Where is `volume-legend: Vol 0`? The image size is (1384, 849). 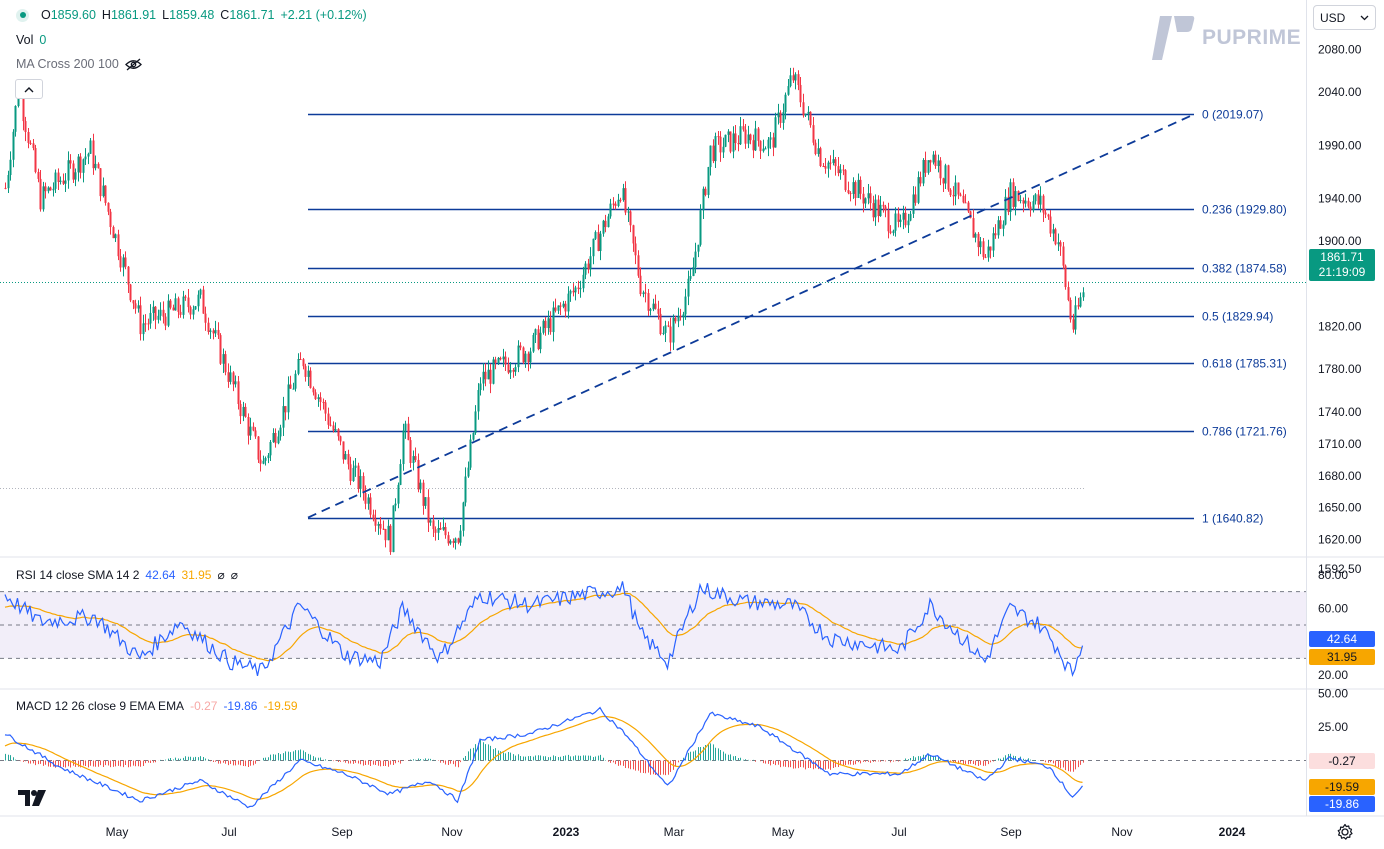 volume-legend: Vol 0 is located at coordinates (31, 40).